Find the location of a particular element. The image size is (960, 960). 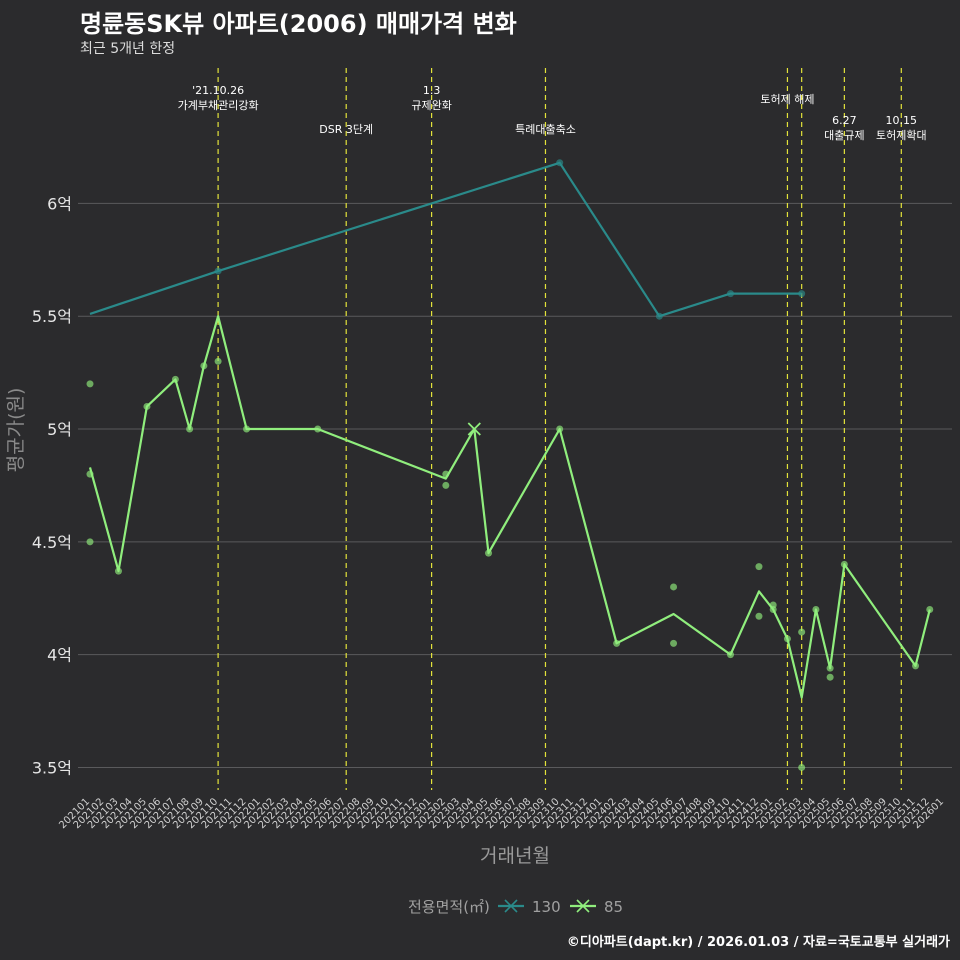

y-tick-label: 5억 is located at coordinates (59, 429).